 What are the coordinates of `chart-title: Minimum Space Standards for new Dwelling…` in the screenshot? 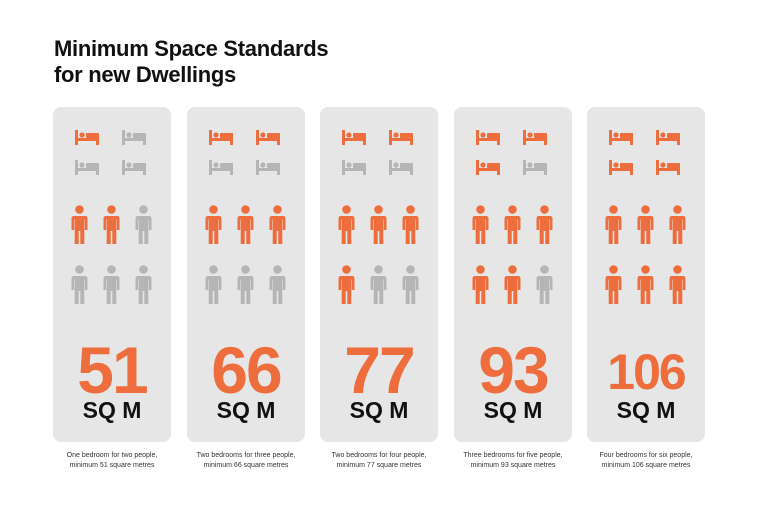 It's located at (191, 62).